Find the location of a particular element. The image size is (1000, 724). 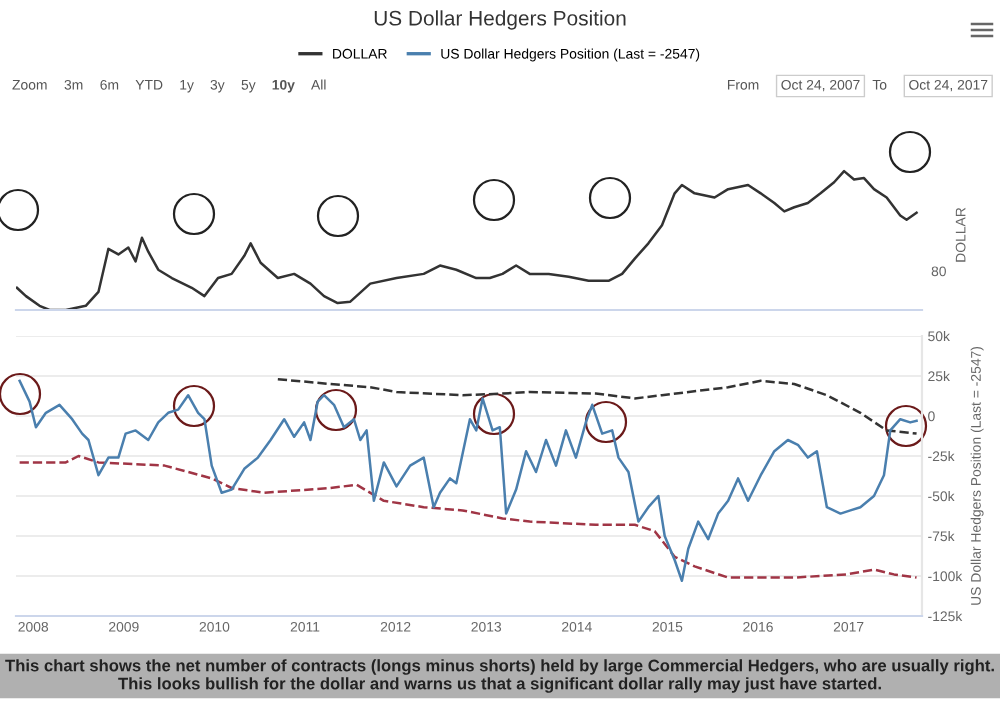

text: This chart shows the net number of contracts (longs minus shorts) held by large Commercial Hedgers, who are usually right. This looks bullish for the dollar and warns us that a significant dollar rally may just have started. is located at coordinates (499, 676).